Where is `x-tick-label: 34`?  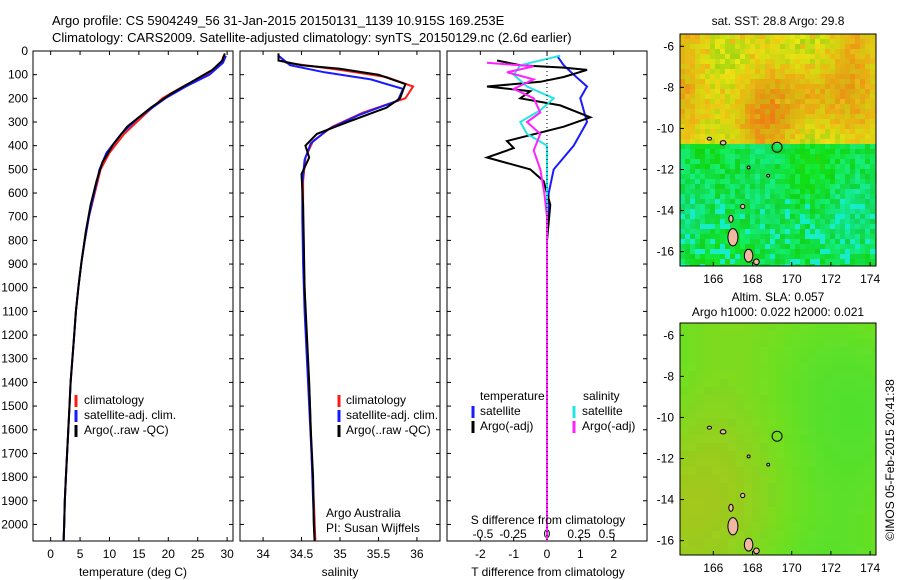 x-tick-label: 34 is located at coordinates (263, 554).